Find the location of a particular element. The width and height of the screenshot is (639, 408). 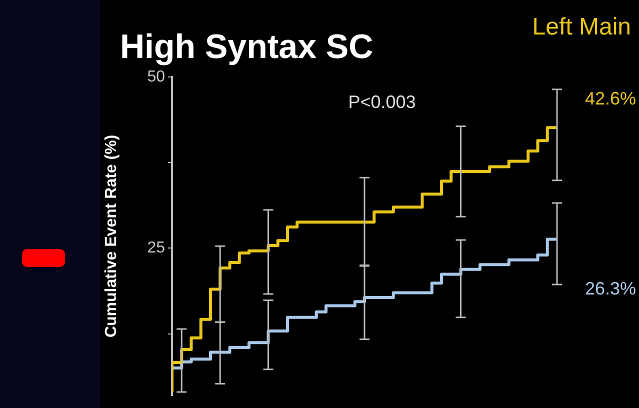

y-tick-label: 50 is located at coordinates (156, 77).